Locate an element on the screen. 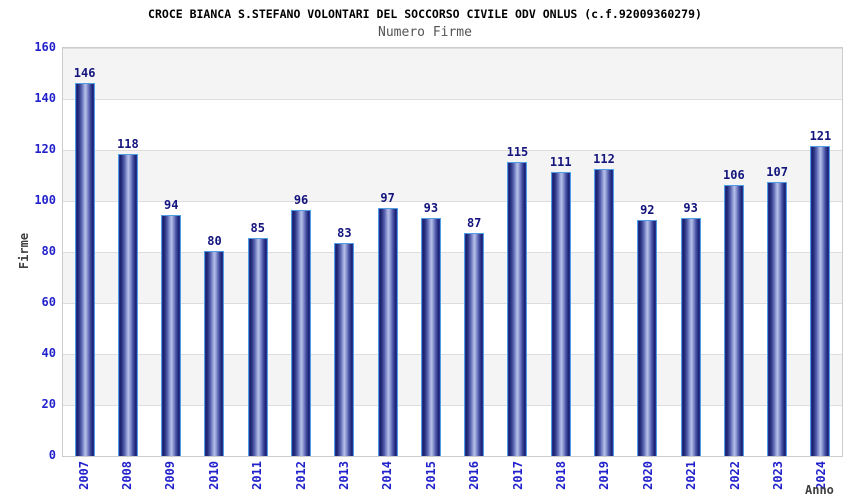 This screenshot has width=850, height=500. y-tick-label: 120 is located at coordinates (45, 149).